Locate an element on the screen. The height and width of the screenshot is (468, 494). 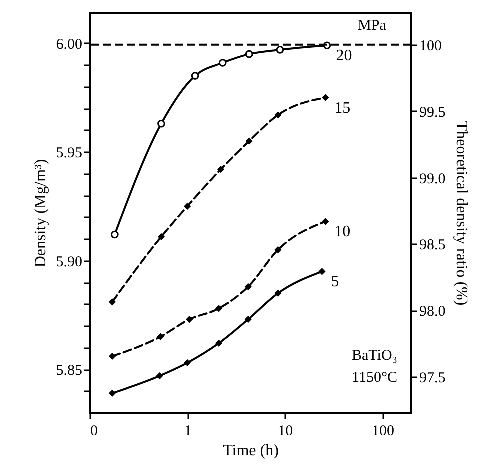
x-tick-label: 0 is located at coordinates (94, 432).